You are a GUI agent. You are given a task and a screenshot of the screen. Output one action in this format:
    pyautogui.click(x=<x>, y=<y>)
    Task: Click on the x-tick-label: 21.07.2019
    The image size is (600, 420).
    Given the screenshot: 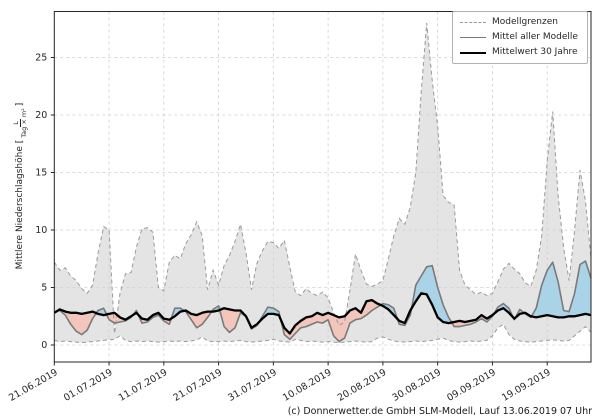 What is the action you would take?
    pyautogui.click(x=197, y=385)
    